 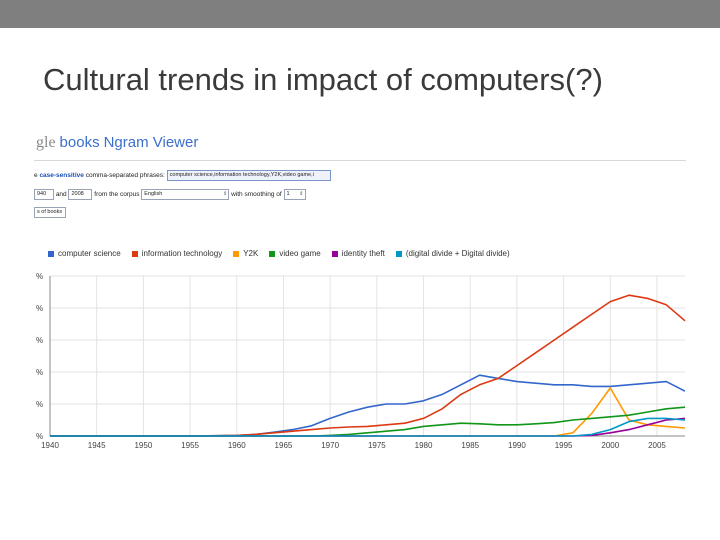 I want to click on search-row: s of books, so click(x=50, y=212).